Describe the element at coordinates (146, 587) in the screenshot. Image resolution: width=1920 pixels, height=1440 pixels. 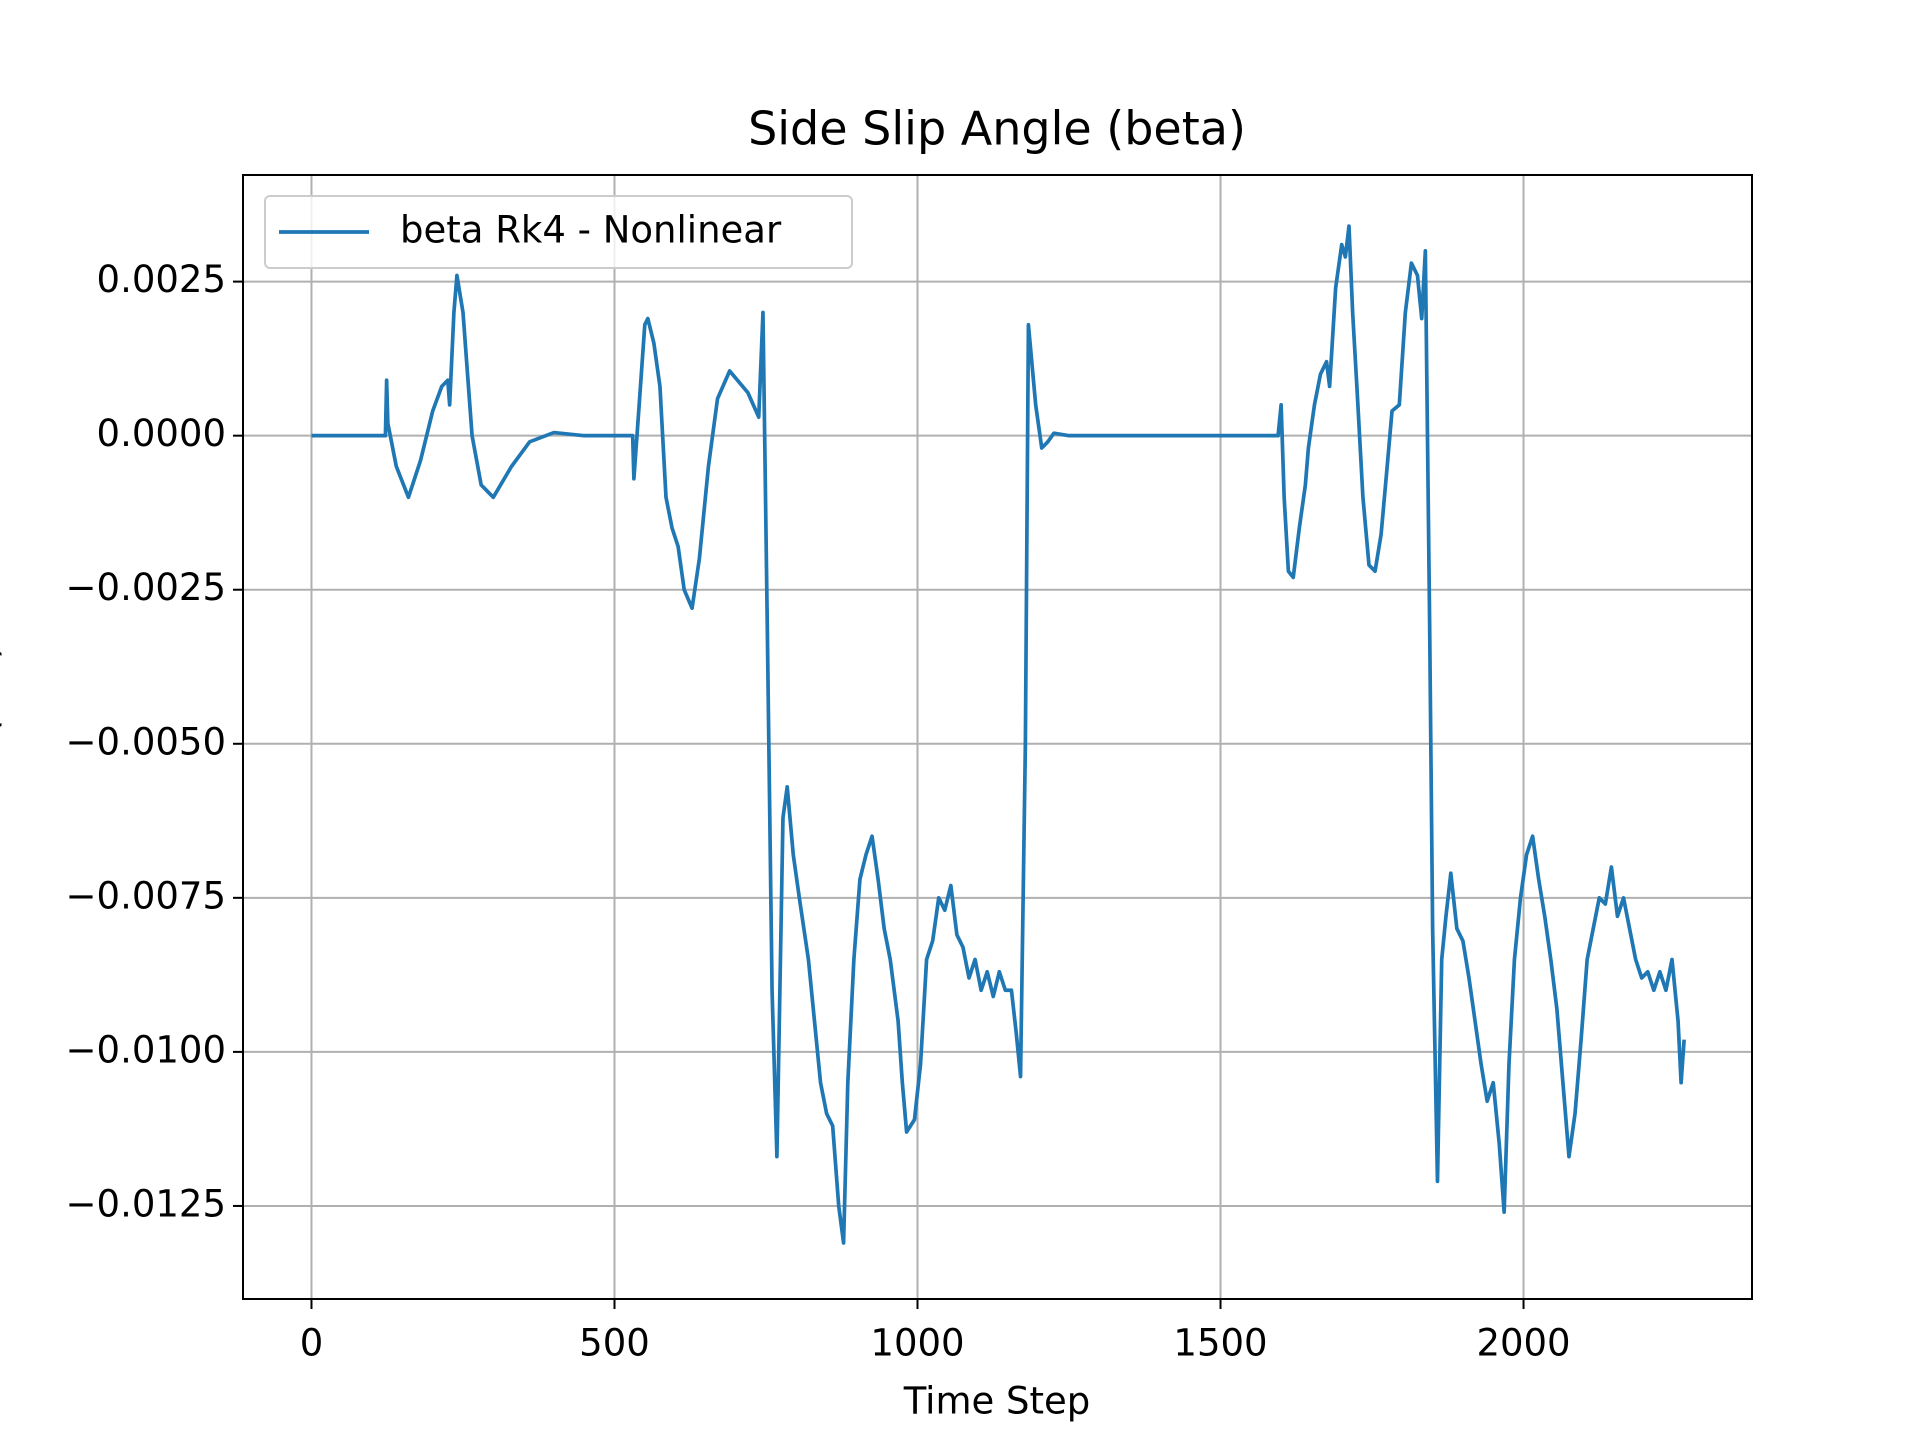
I see `y-tick-label: −0.0025` at that location.